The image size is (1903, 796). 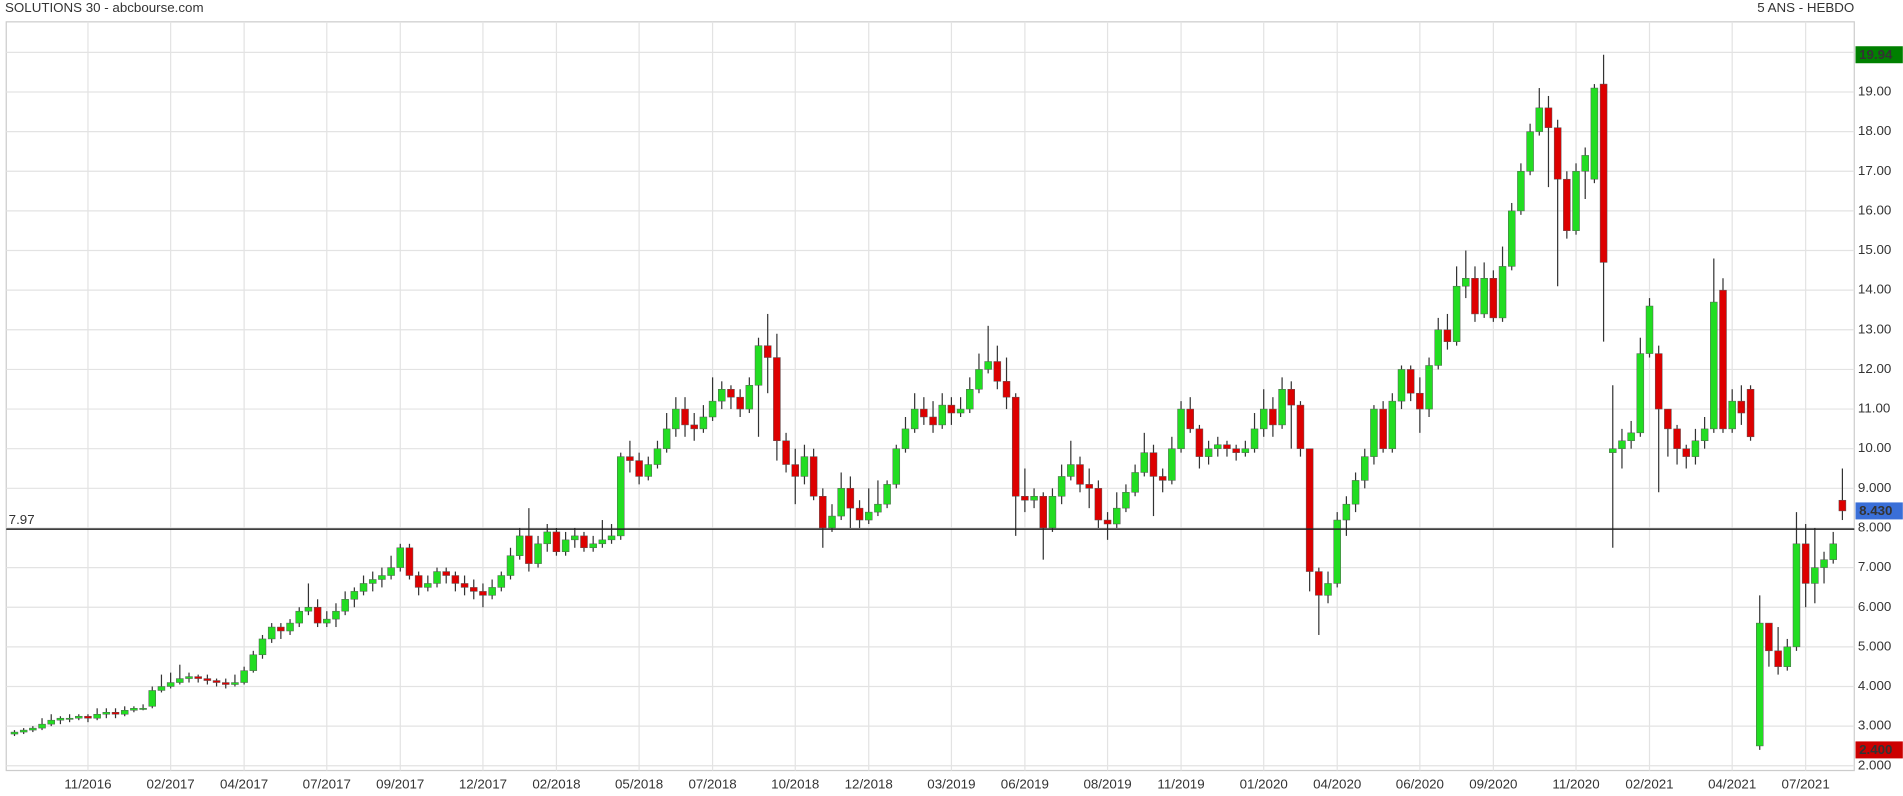 I want to click on y-tick-label: 2.000, so click(x=1874, y=764).